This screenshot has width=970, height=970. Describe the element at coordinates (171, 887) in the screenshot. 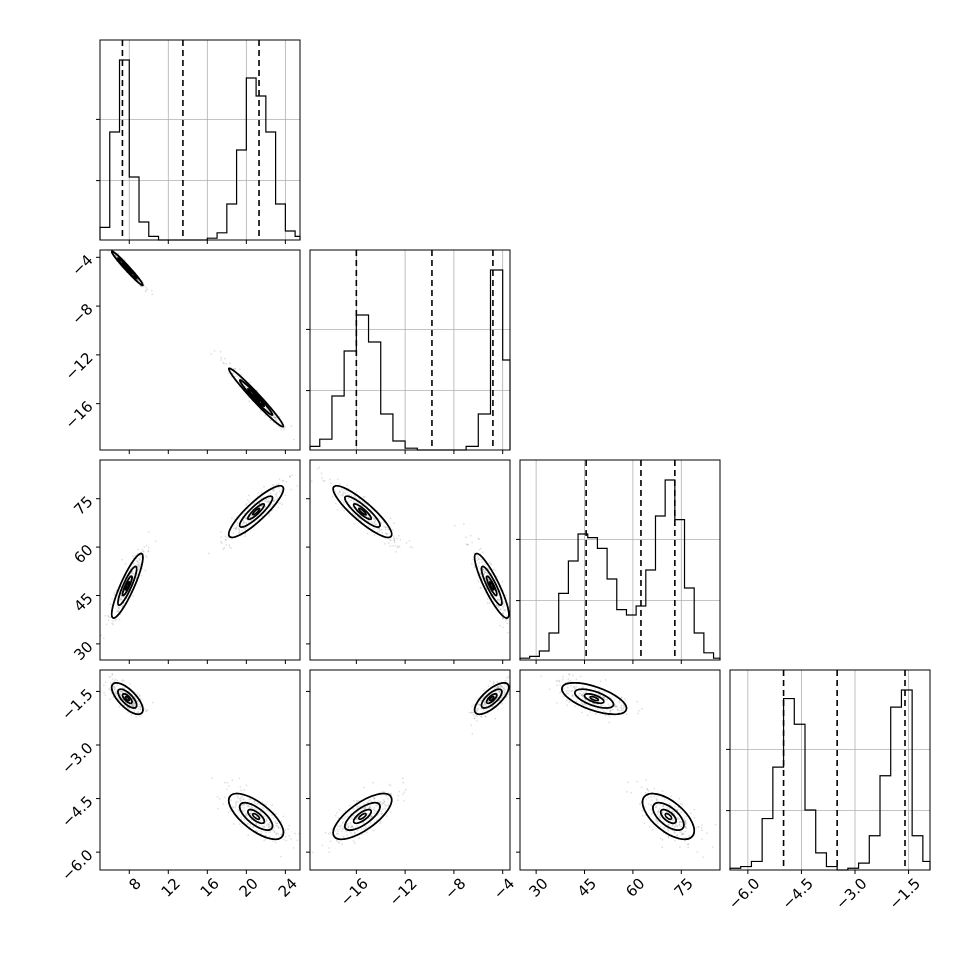

I see `x-tick-label: 12` at that location.